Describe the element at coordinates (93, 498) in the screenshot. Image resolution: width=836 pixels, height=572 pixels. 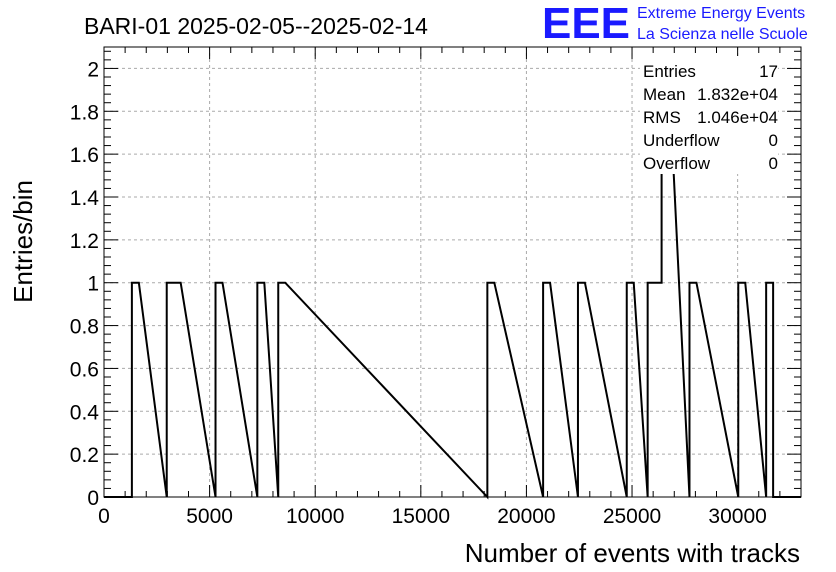
I see `y-tick-label: 0` at that location.